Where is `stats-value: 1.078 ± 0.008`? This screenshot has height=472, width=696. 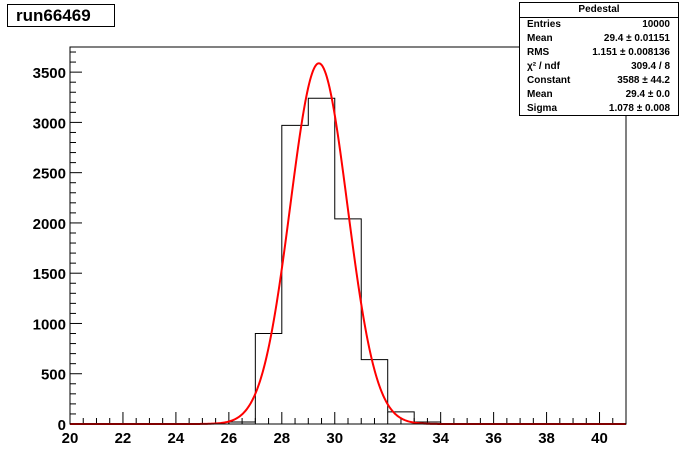 stats-value: 1.078 ± 0.008 is located at coordinates (639, 108).